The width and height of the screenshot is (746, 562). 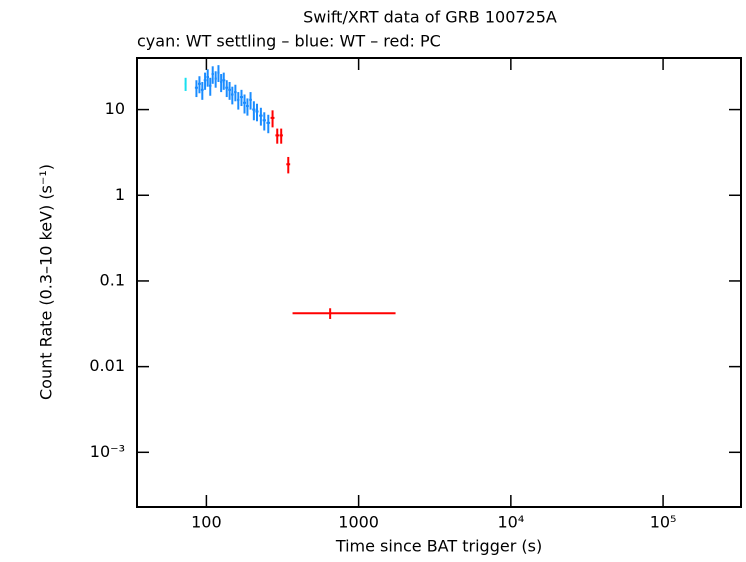 What do you see at coordinates (107, 451) in the screenshot?
I see `y-tick-label: 10⁻³` at bounding box center [107, 451].